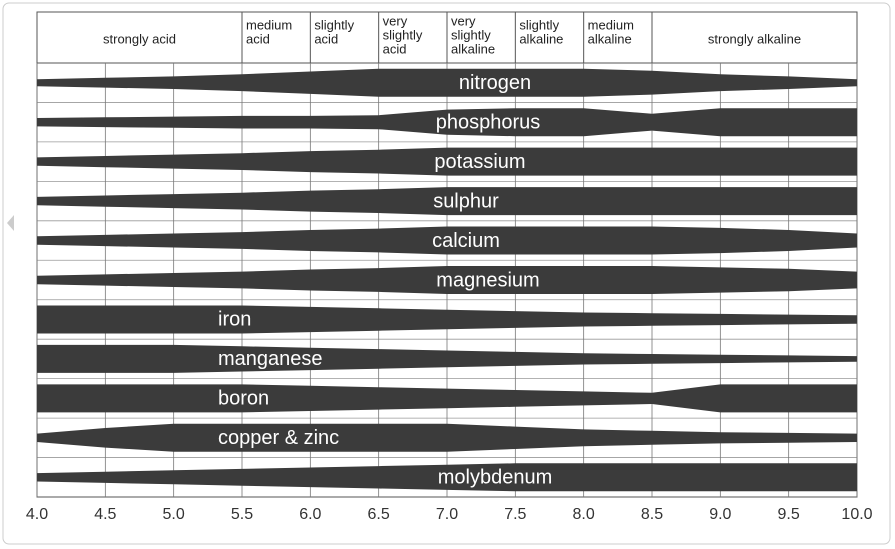 The height and width of the screenshot is (549, 895). What do you see at coordinates (447, 514) in the screenshot?
I see `x-tick-label: 7.0` at bounding box center [447, 514].